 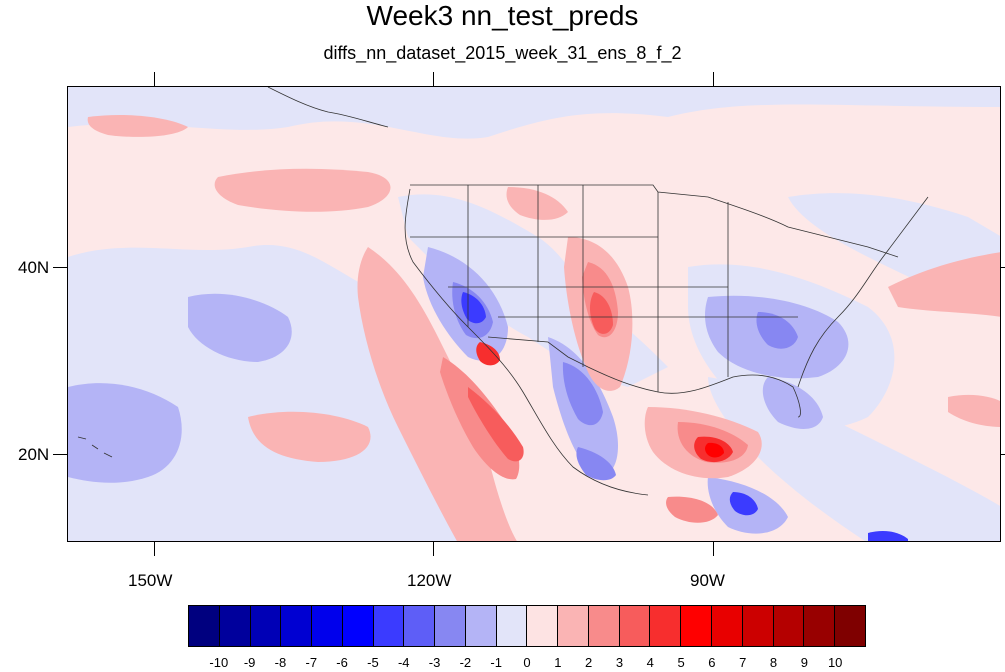 I want to click on blue4-region-guatemala, so click(x=743, y=504).